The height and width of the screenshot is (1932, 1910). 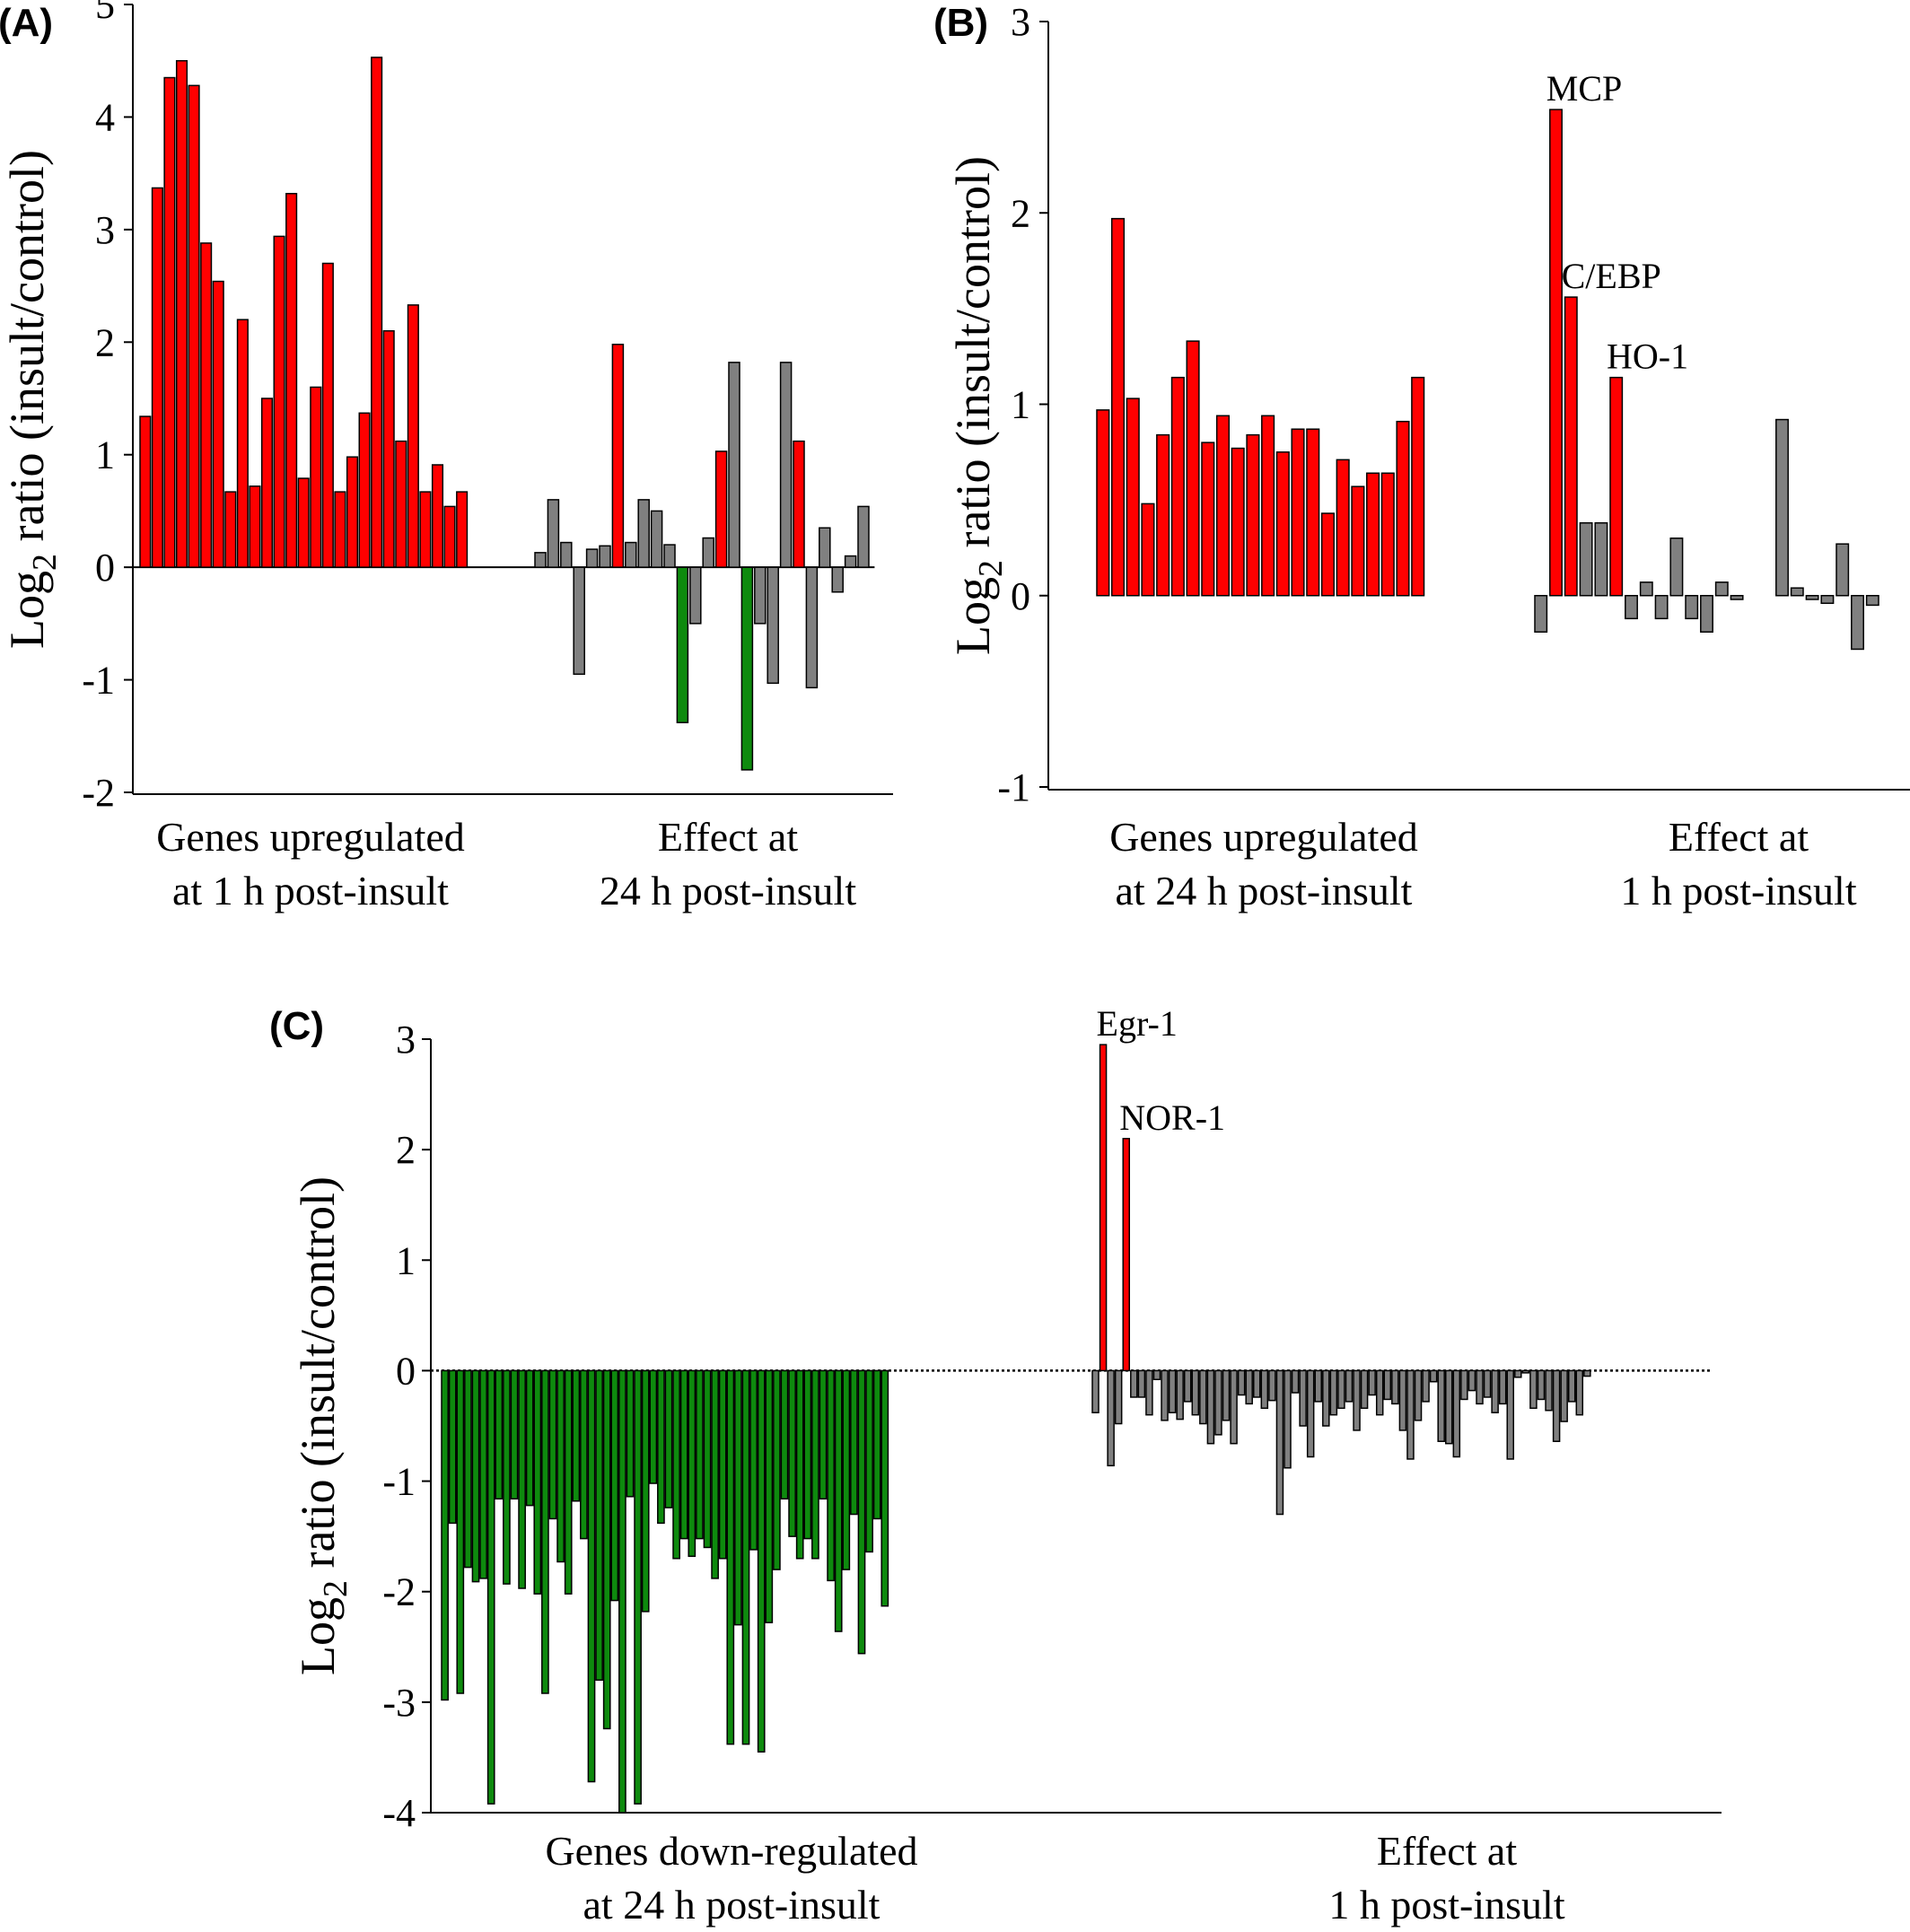 I want to click on group-label-c-2: Effect at, so click(x=1447, y=1851).